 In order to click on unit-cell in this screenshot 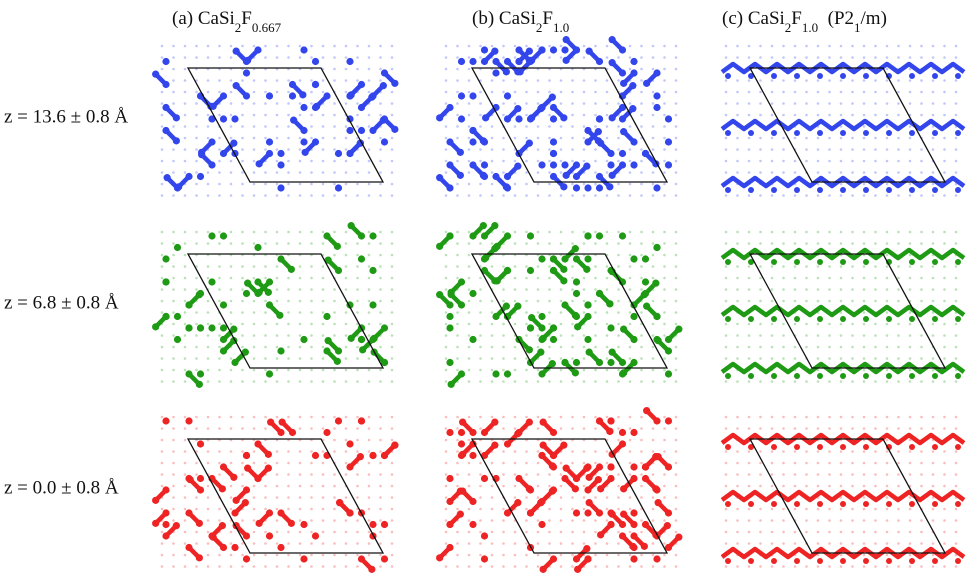, I will do `click(569, 496)`.